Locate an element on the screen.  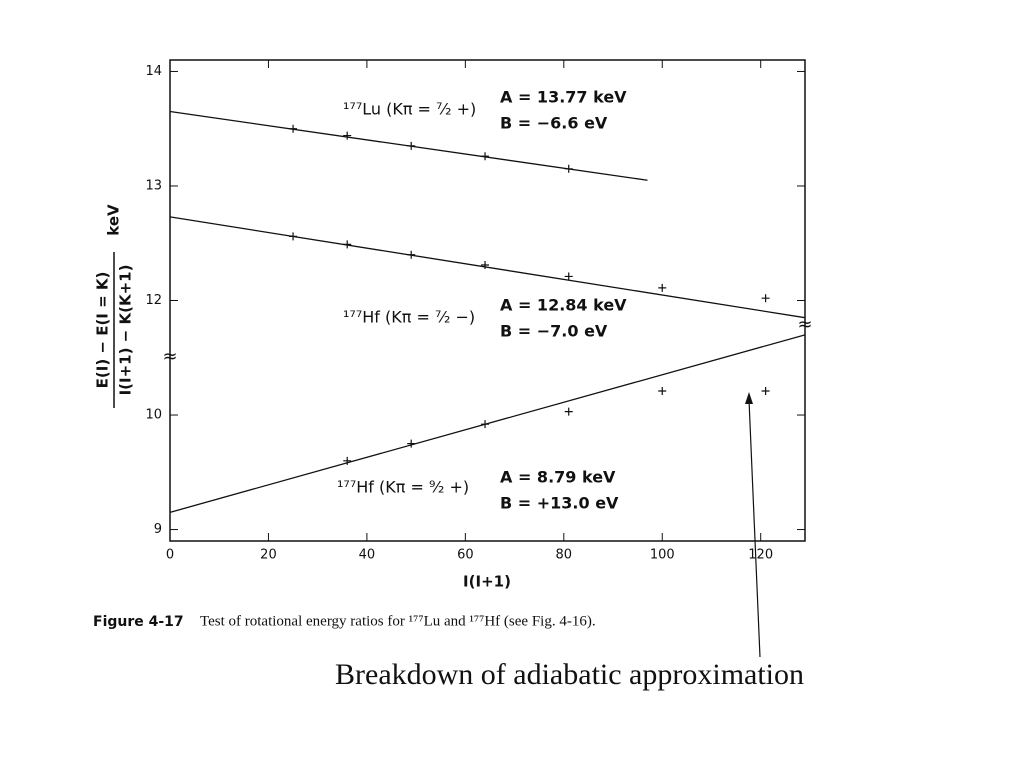
x-tick-label: 80 is located at coordinates (564, 555).